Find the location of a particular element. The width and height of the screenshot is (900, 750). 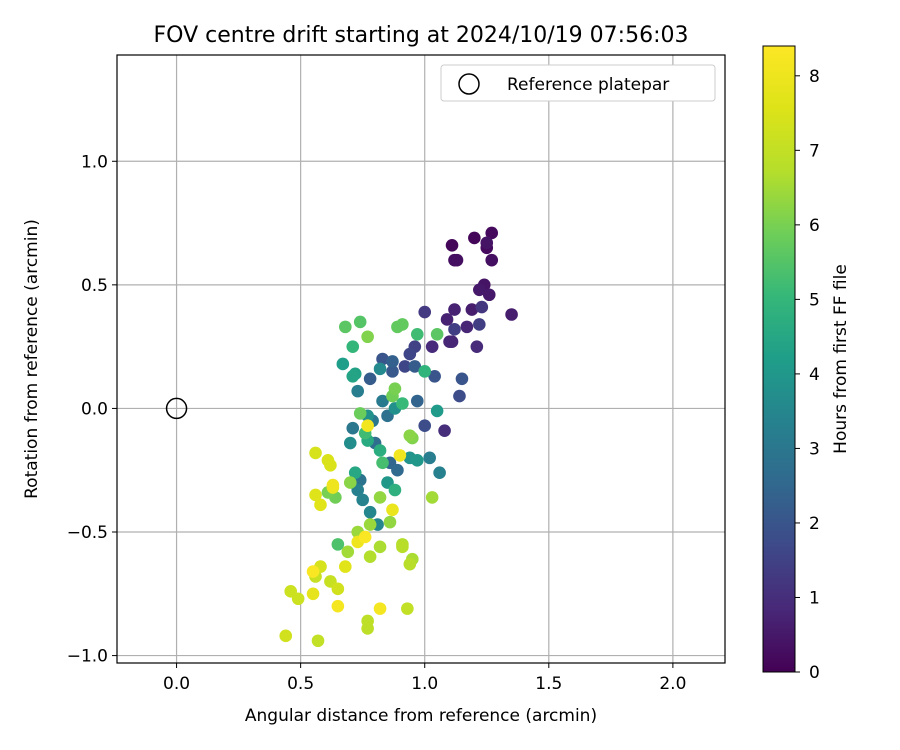

colorbar-tick-label: 5 is located at coordinates (814, 300).